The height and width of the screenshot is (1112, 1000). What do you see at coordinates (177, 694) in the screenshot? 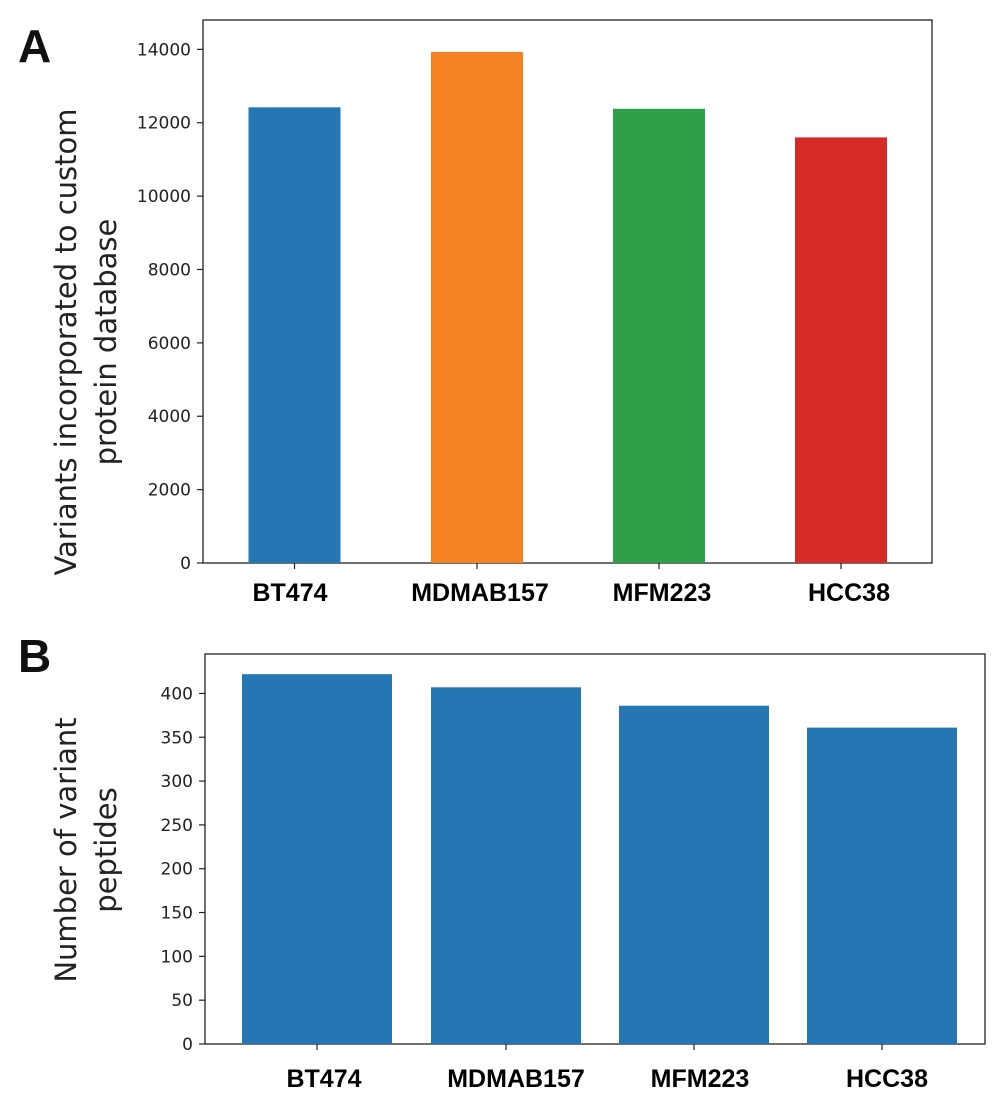
I see `panel-b-ytick-label: 400` at bounding box center [177, 694].